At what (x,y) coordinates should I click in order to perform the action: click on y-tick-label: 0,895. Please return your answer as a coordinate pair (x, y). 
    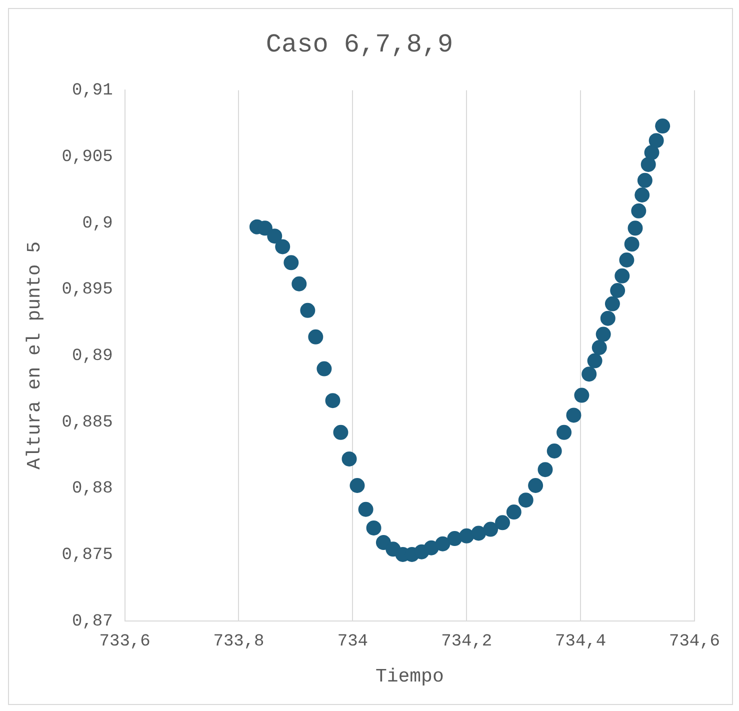
    Looking at the image, I should click on (87, 290).